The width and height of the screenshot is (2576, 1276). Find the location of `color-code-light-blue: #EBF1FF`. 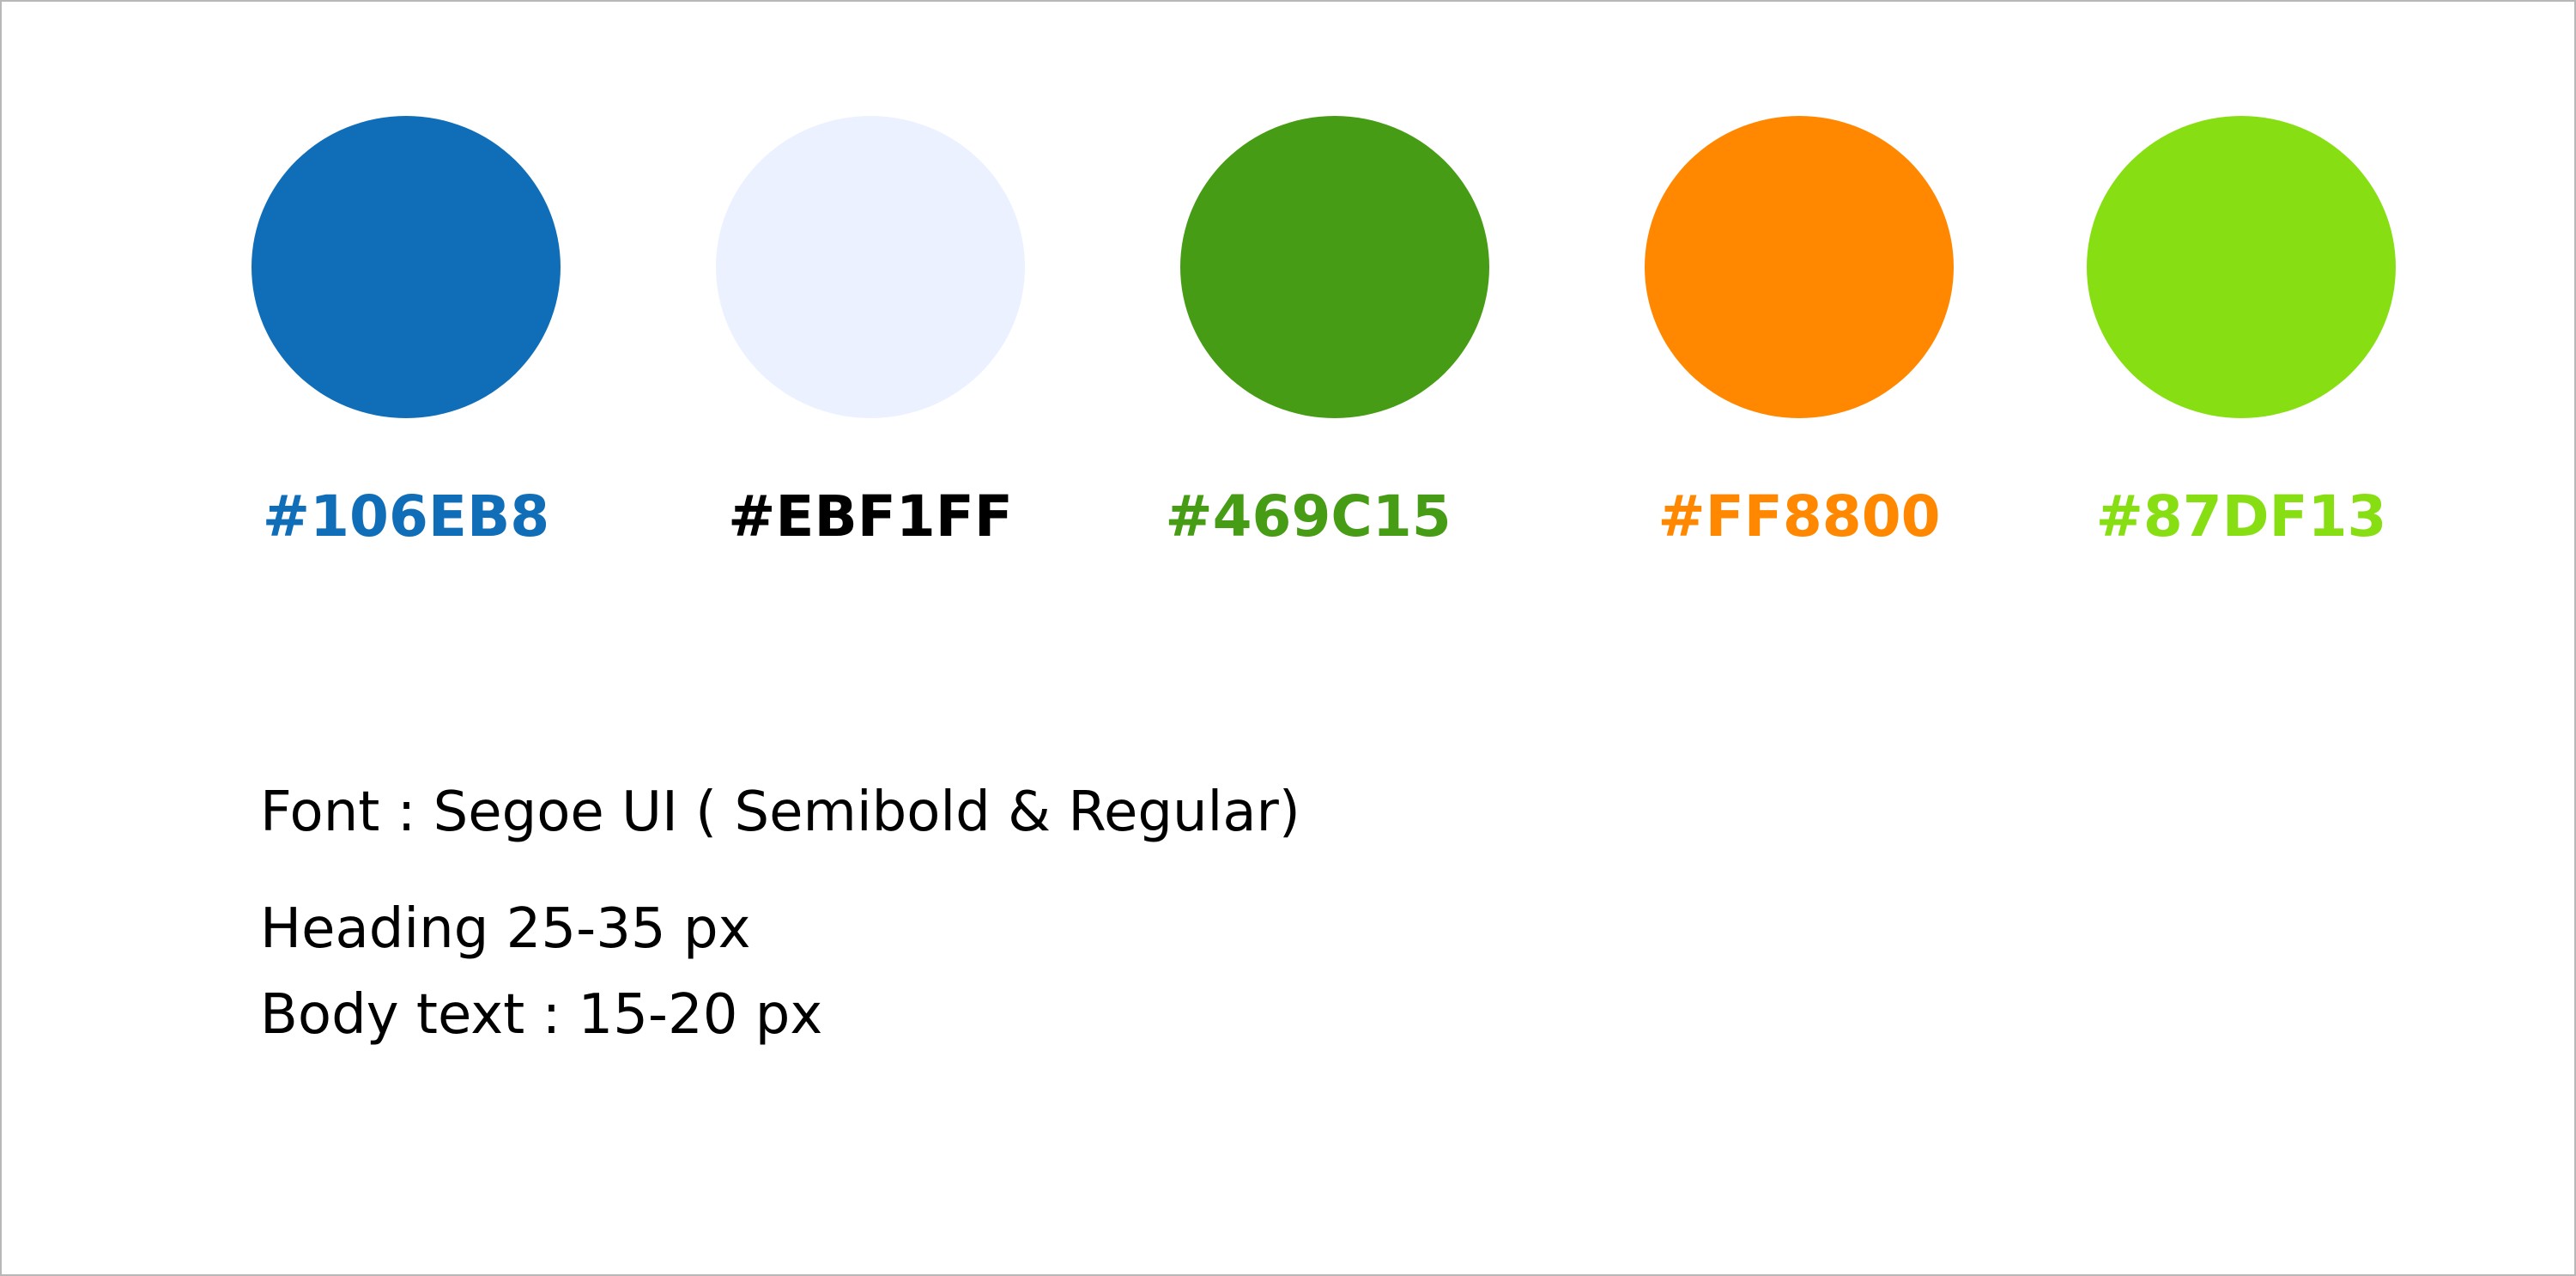

color-code-light-blue: #EBF1FF is located at coordinates (870, 516).